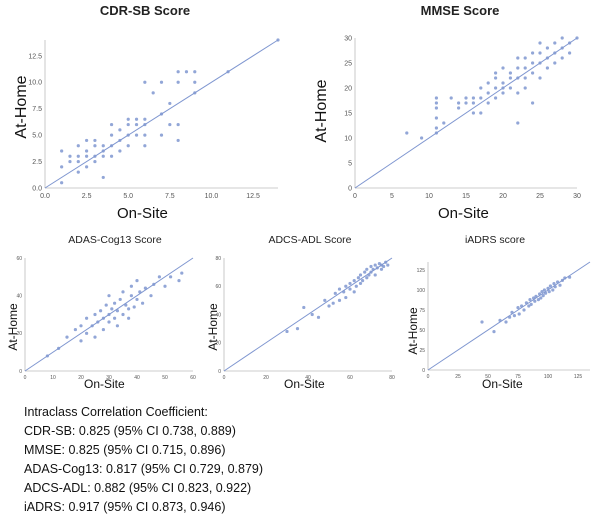 Image resolution: width=600 pixels, height=519 pixels. What do you see at coordinates (488, 377) in the screenshot?
I see `x-tick-label: 50` at bounding box center [488, 377].